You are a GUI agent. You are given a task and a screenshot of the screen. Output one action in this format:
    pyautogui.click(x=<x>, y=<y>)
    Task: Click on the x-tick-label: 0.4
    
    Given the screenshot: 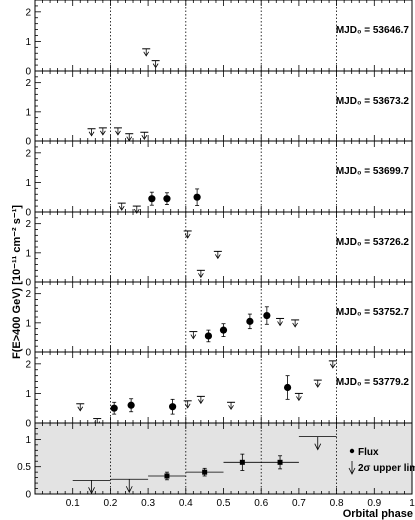 What is the action you would take?
    pyautogui.click(x=186, y=503)
    